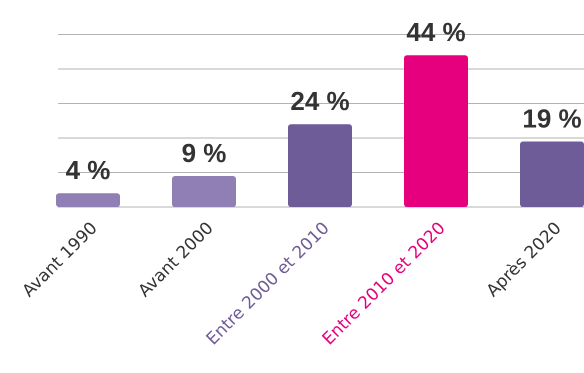  I want to click on category-label-1: Avant 1990, so click(60, 259).